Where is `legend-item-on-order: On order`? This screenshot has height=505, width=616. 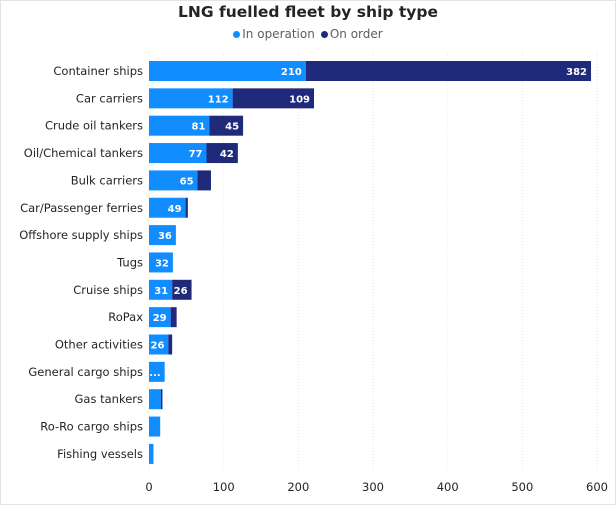 legend-item-on-order: On order is located at coordinates (351, 34).